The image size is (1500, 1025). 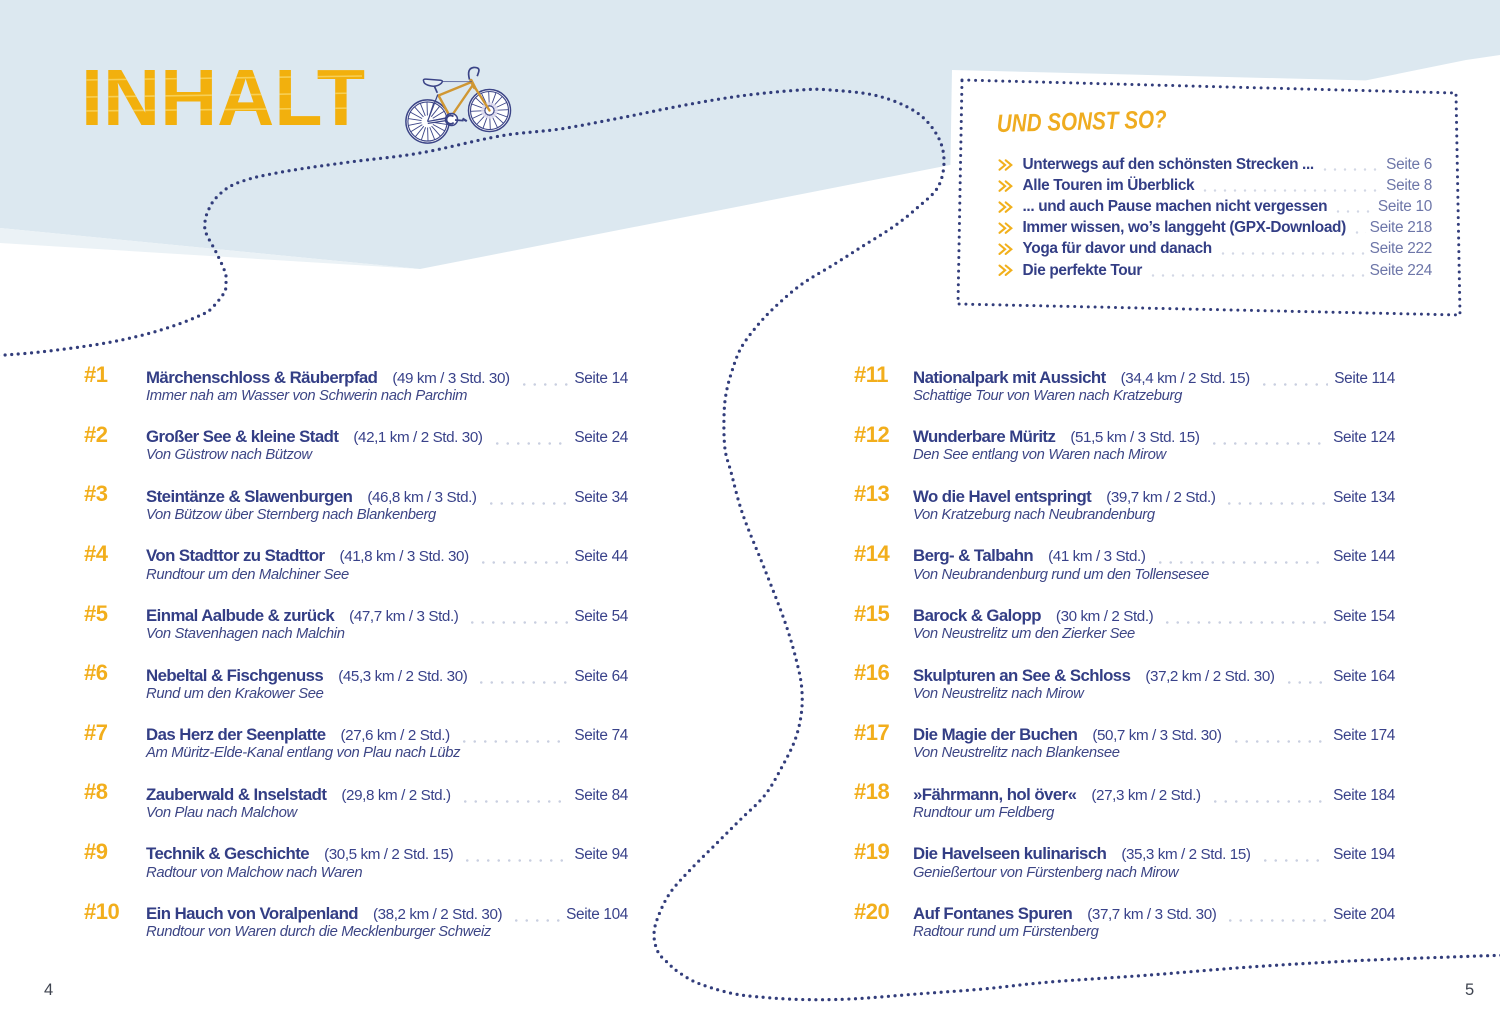 I want to click on svg-text: UND SONST SO?, so click(x=1081, y=122).